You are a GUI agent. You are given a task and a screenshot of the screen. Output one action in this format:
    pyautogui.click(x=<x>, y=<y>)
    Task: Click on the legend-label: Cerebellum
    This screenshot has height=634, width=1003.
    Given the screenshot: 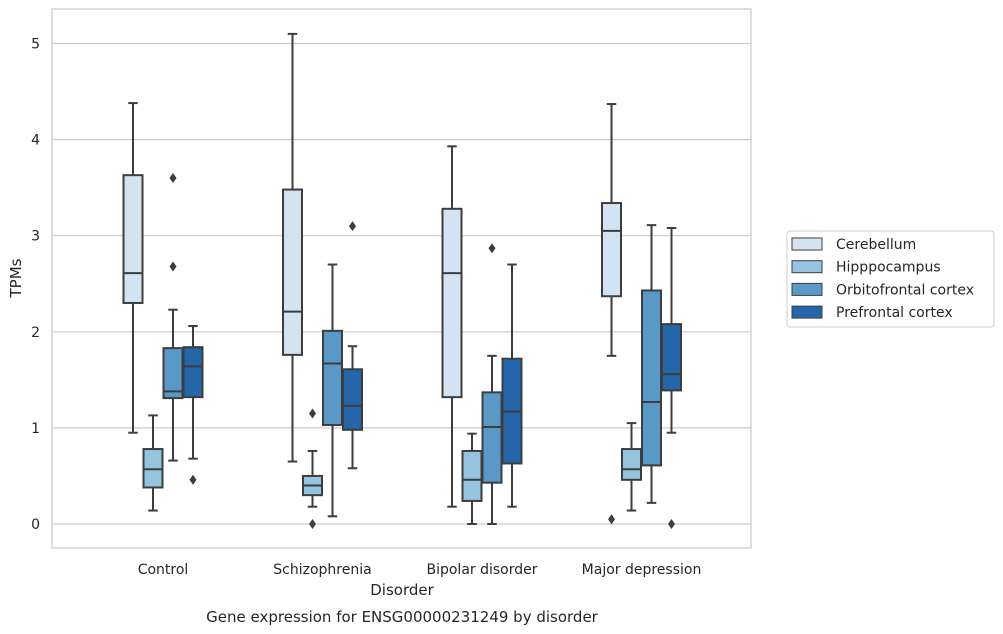 What is the action you would take?
    pyautogui.click(x=876, y=245)
    